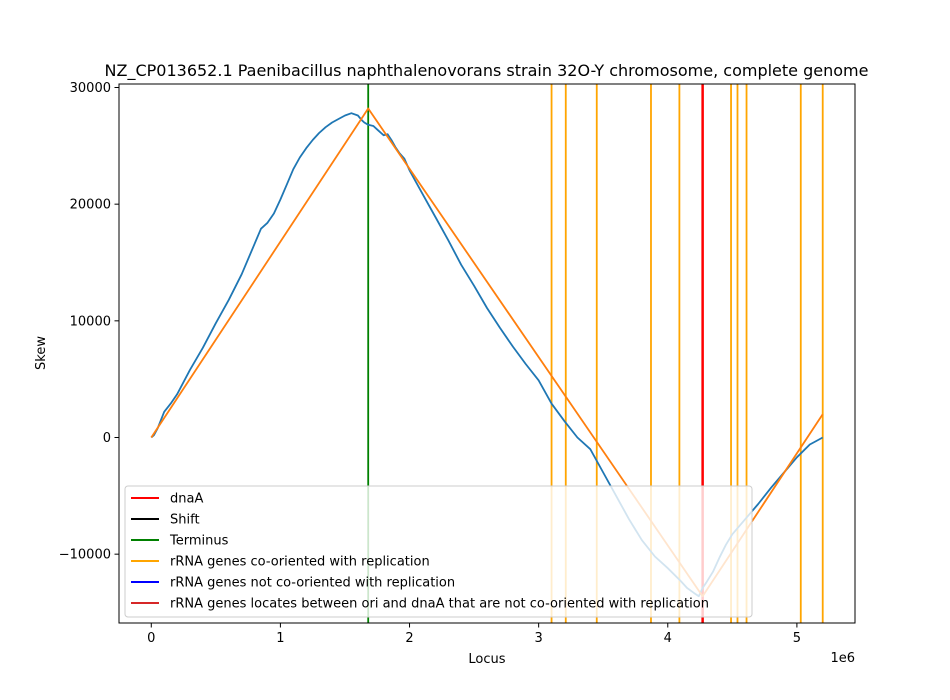 Image resolution: width=950 pixels, height=700 pixels. Describe the element at coordinates (107, 438) in the screenshot. I see `y-tick-label-1: 0` at that location.